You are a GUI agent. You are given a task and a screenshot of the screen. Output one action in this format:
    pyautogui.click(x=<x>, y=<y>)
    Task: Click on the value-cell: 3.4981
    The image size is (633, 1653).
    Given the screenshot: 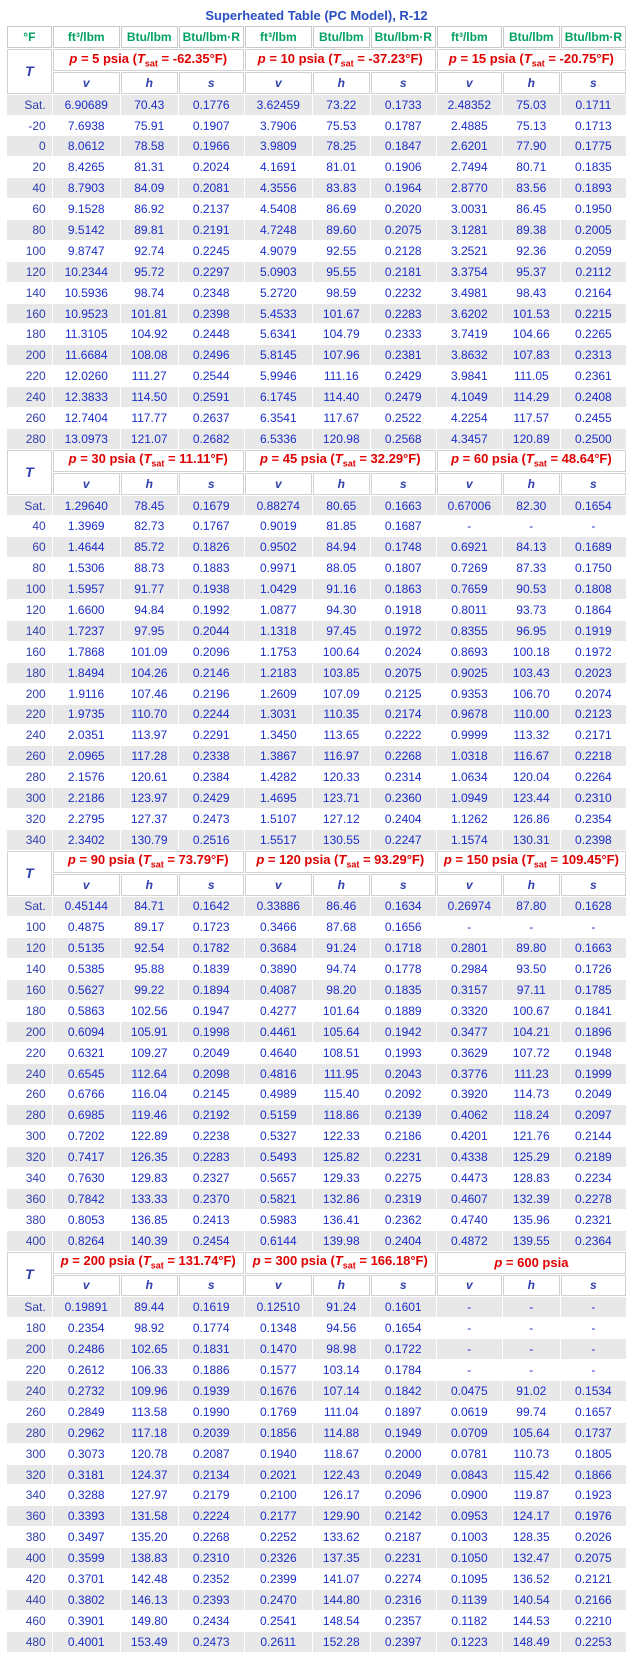 What is the action you would take?
    pyautogui.click(x=469, y=292)
    